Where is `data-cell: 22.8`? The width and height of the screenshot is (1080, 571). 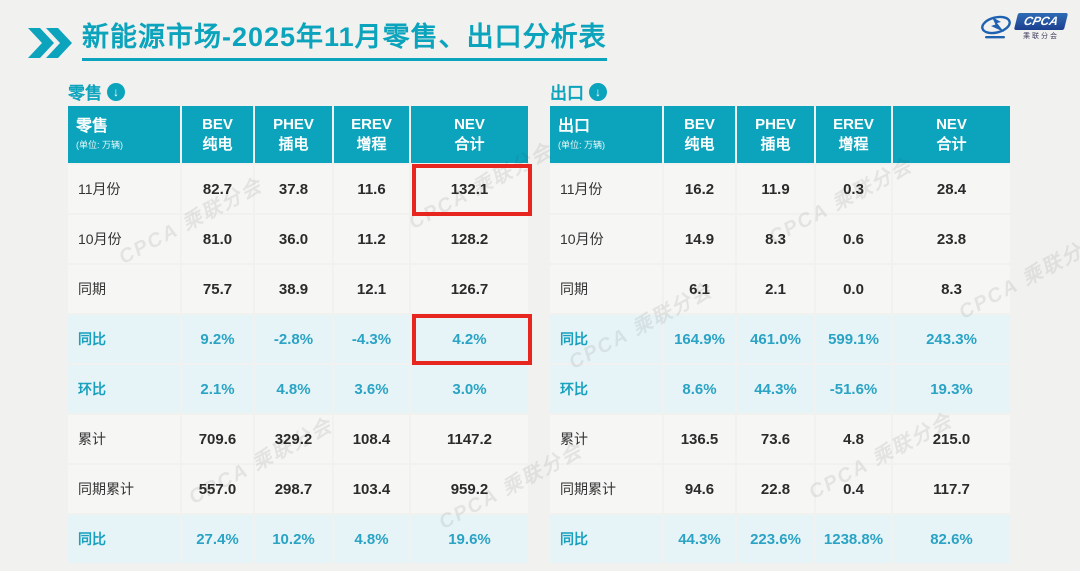
data-cell: 22.8 is located at coordinates (775, 489).